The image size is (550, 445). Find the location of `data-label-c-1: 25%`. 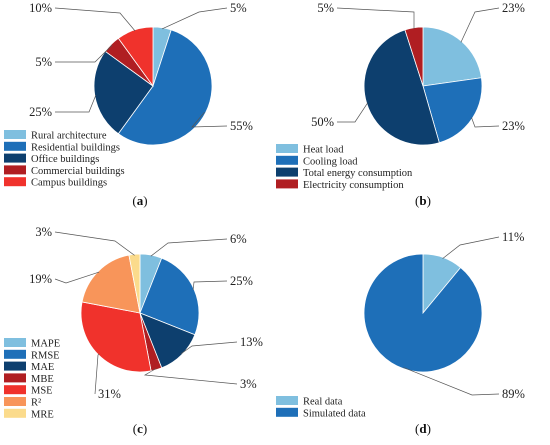

data-label-c-1: 25% is located at coordinates (241, 281).